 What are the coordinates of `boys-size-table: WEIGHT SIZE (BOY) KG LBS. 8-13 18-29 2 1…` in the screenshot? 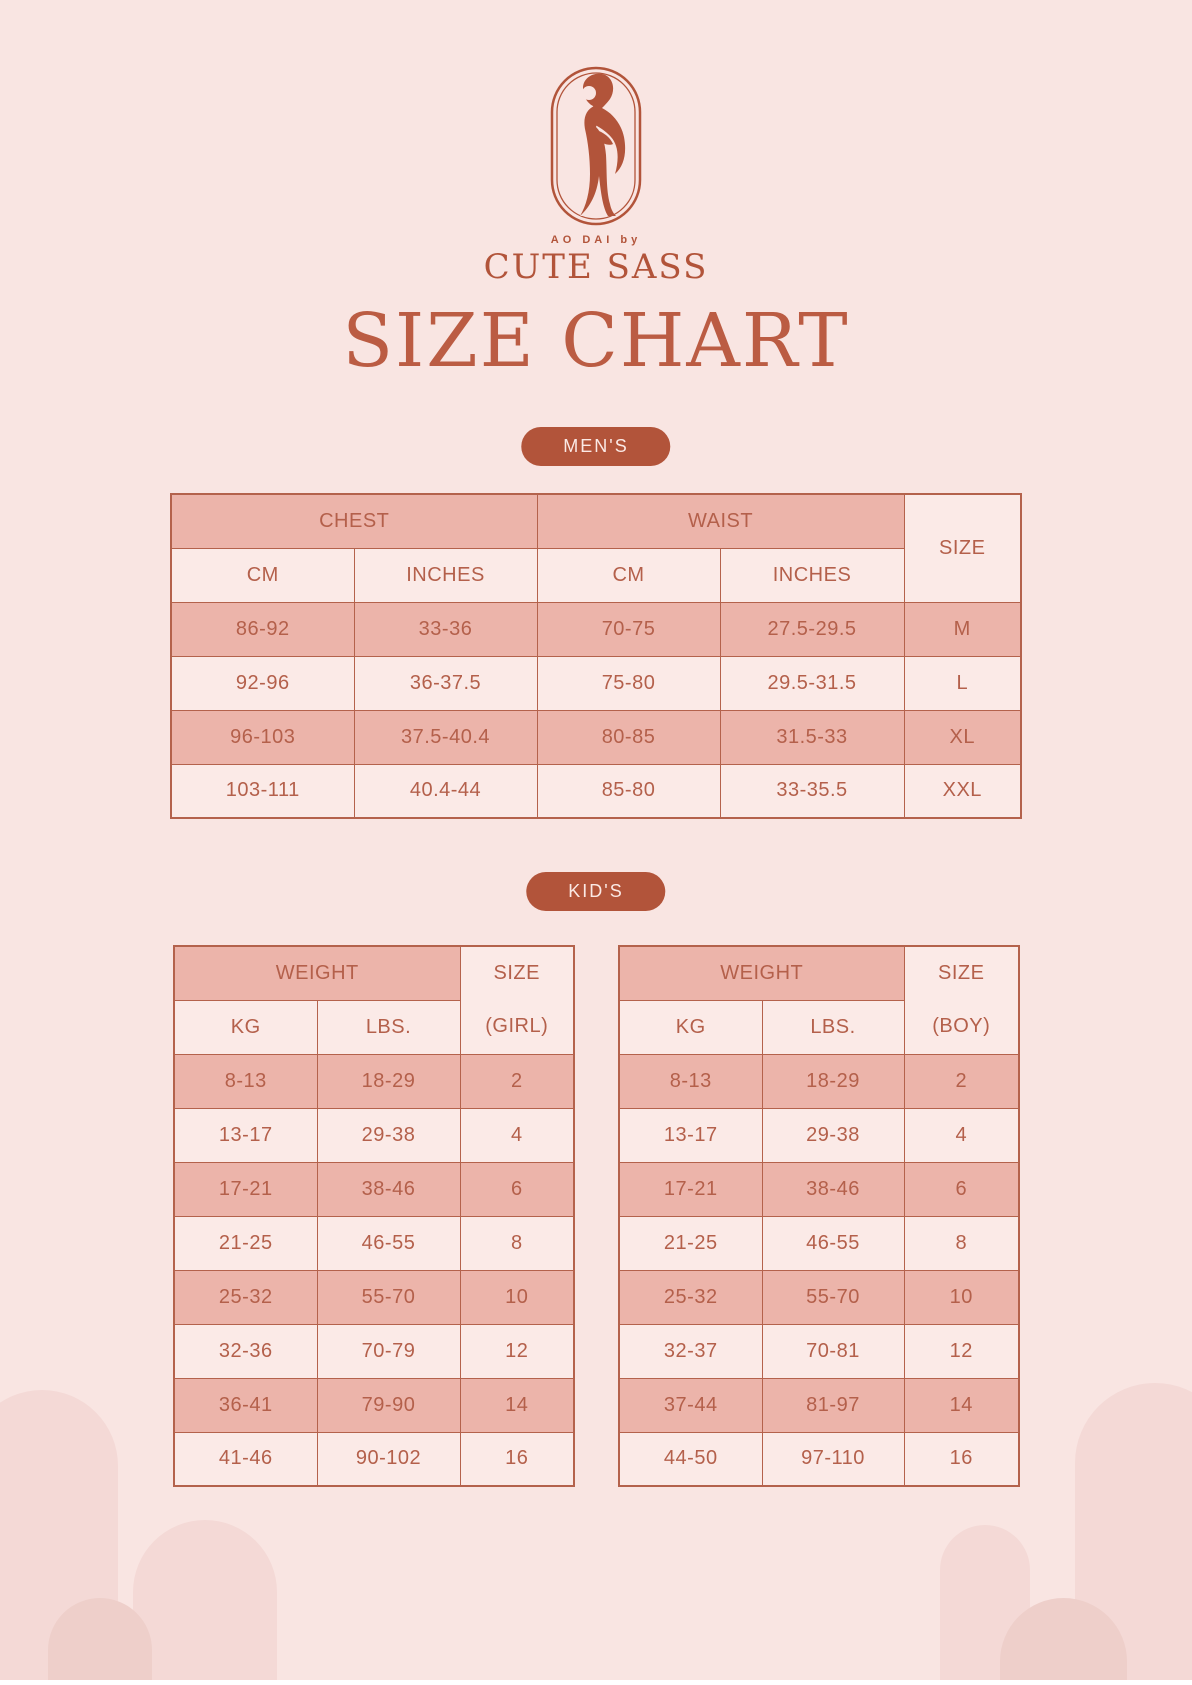 It's located at (819, 1216).